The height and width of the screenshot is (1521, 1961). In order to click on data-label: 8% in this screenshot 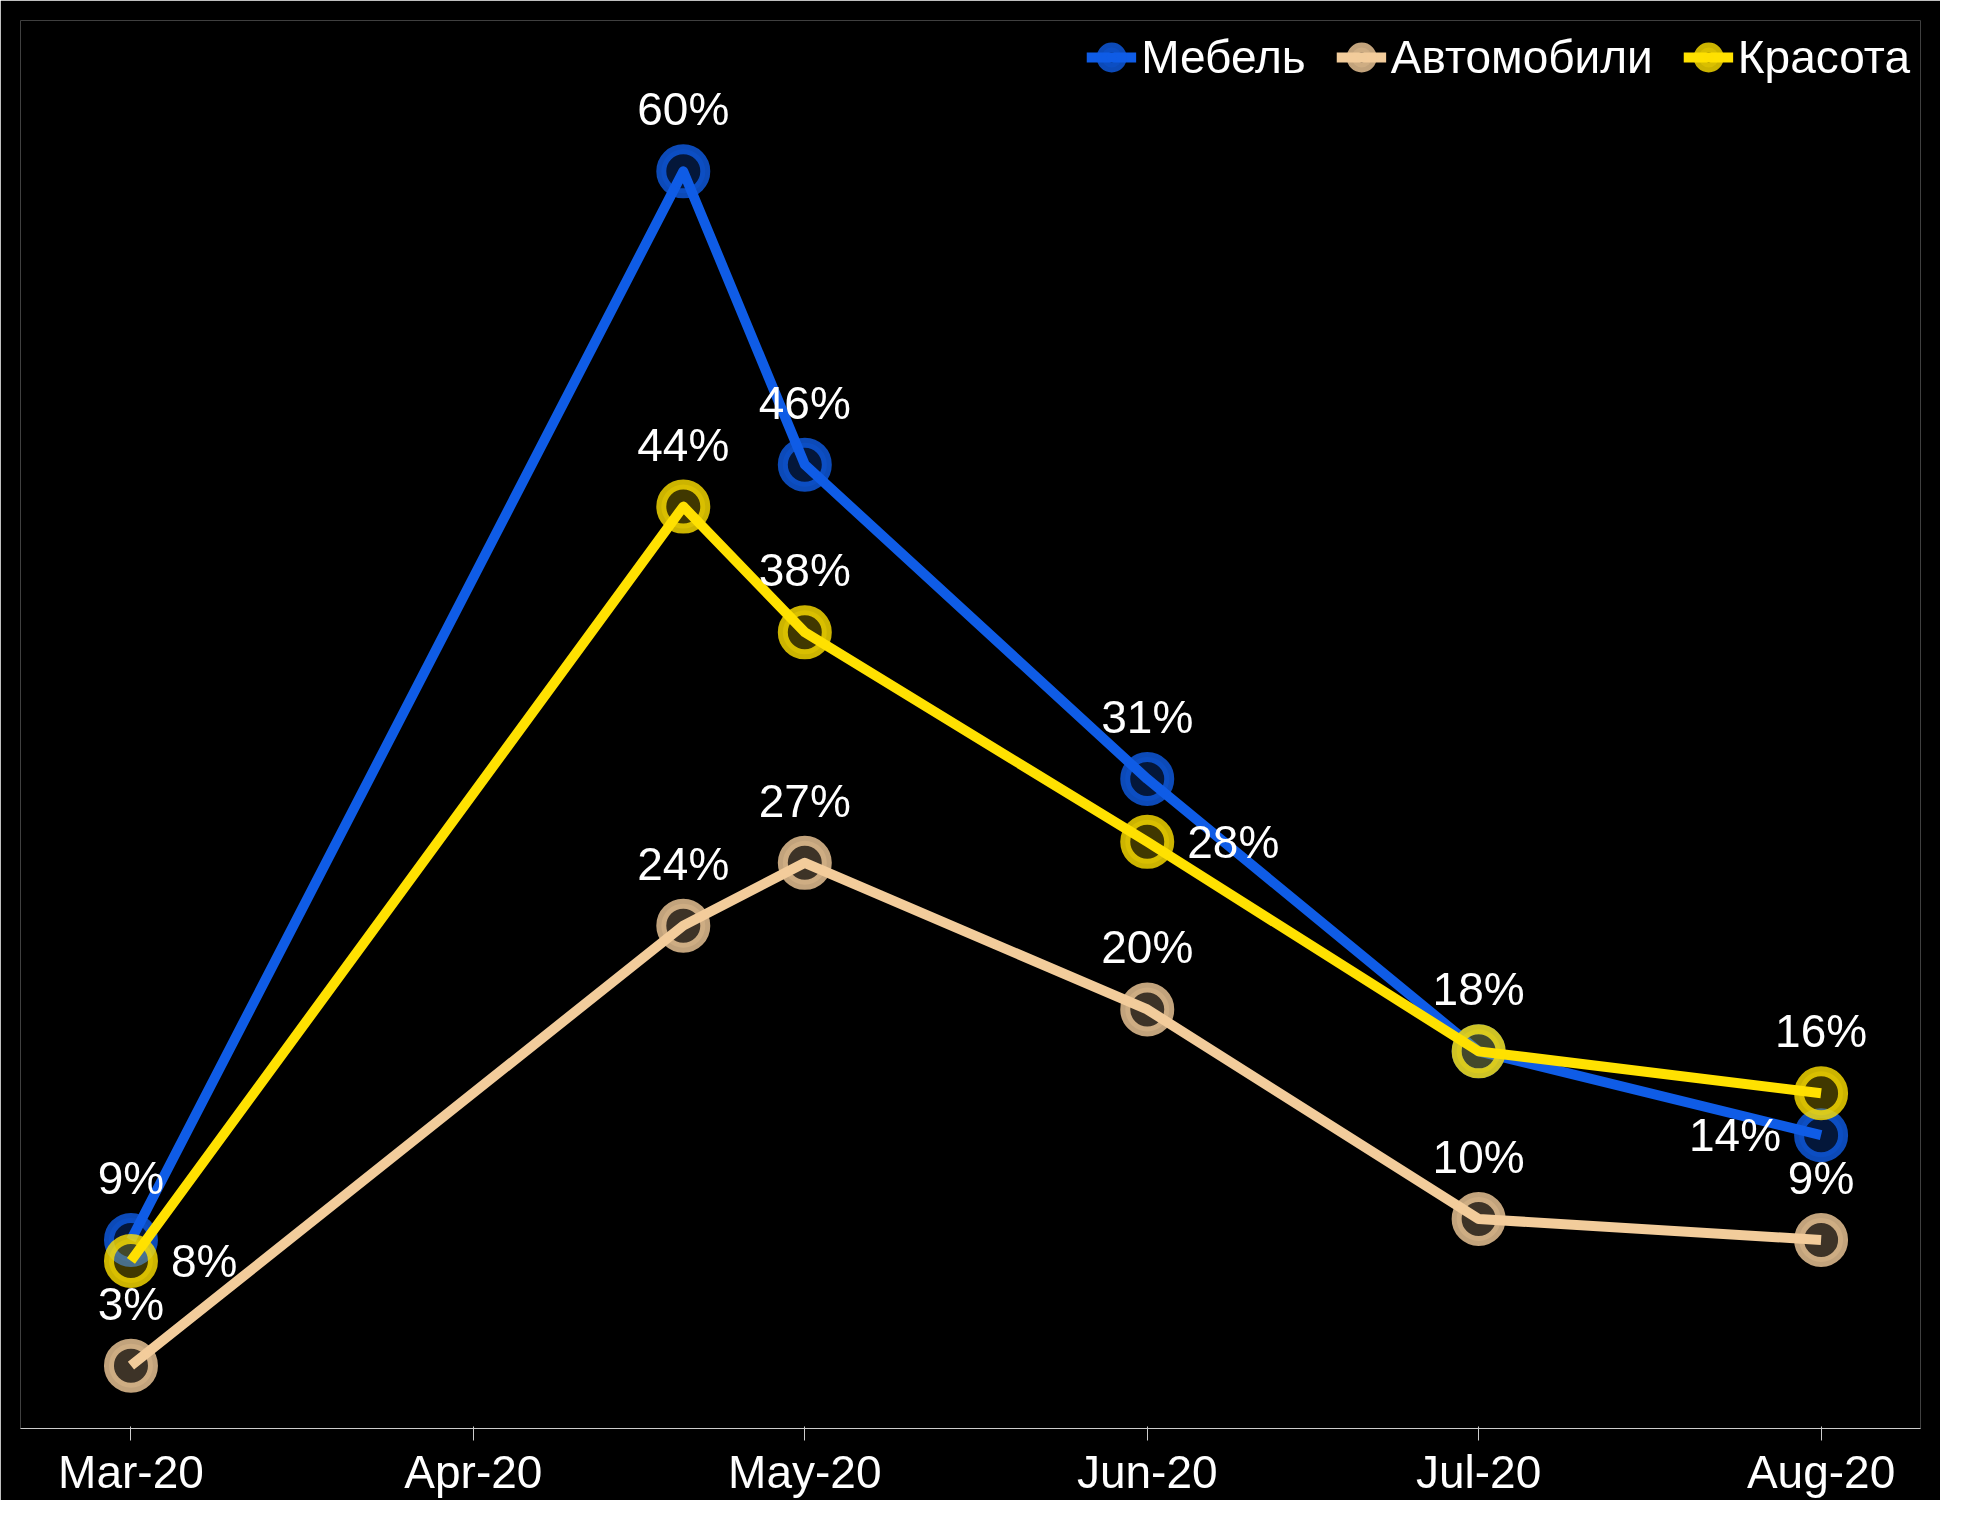, I will do `click(204, 1260)`.